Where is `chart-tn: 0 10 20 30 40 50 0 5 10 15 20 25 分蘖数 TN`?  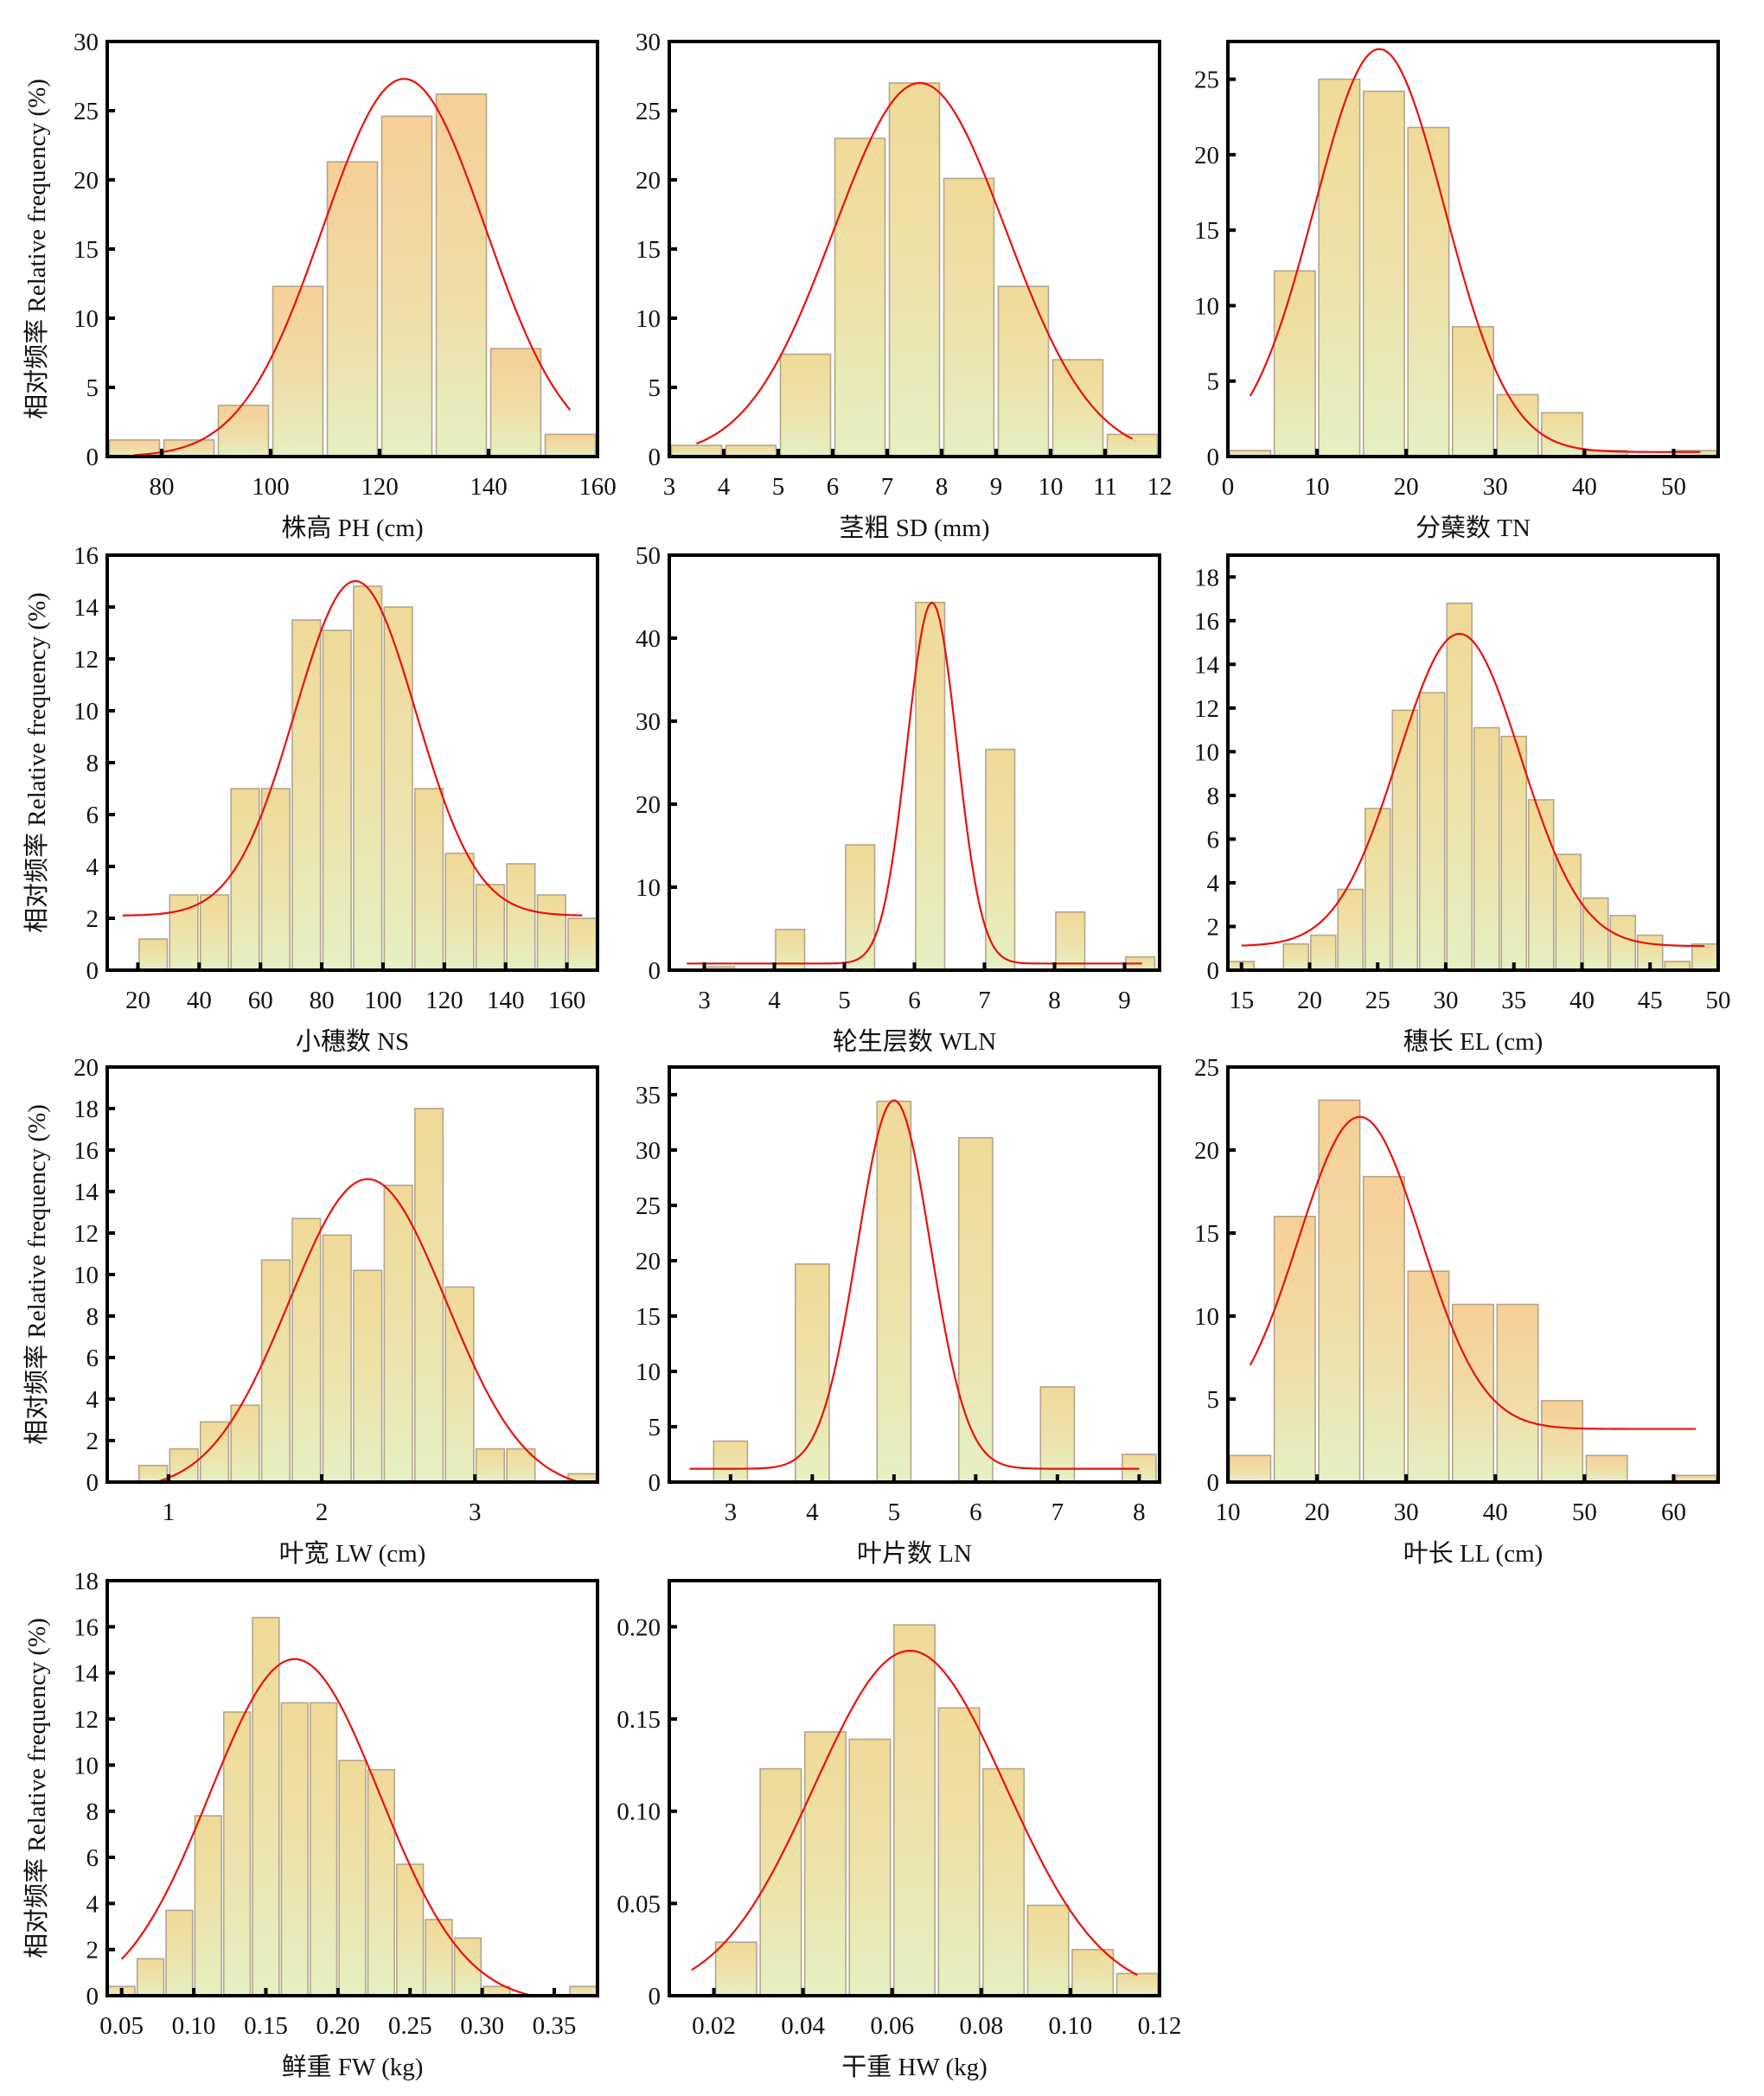 chart-tn: 0 10 20 30 40 50 0 5 10 15 20 25 分蘖数 TN is located at coordinates (1457, 291).